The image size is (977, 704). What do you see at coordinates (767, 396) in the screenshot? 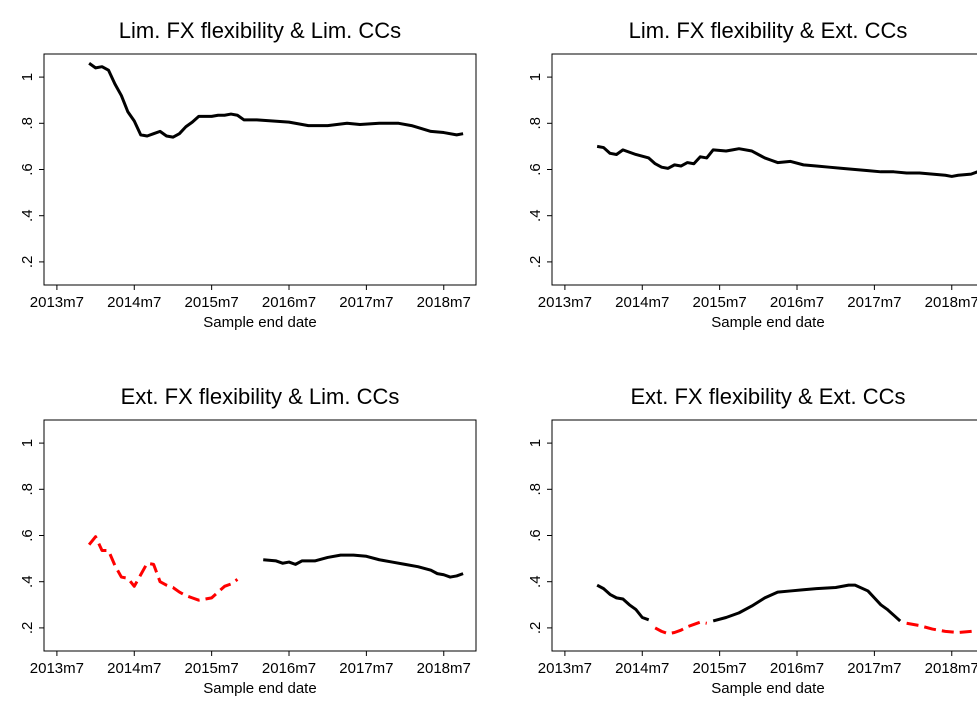
I see `chart-title: Ext. FX flexibility & Ext. CCs` at bounding box center [767, 396].